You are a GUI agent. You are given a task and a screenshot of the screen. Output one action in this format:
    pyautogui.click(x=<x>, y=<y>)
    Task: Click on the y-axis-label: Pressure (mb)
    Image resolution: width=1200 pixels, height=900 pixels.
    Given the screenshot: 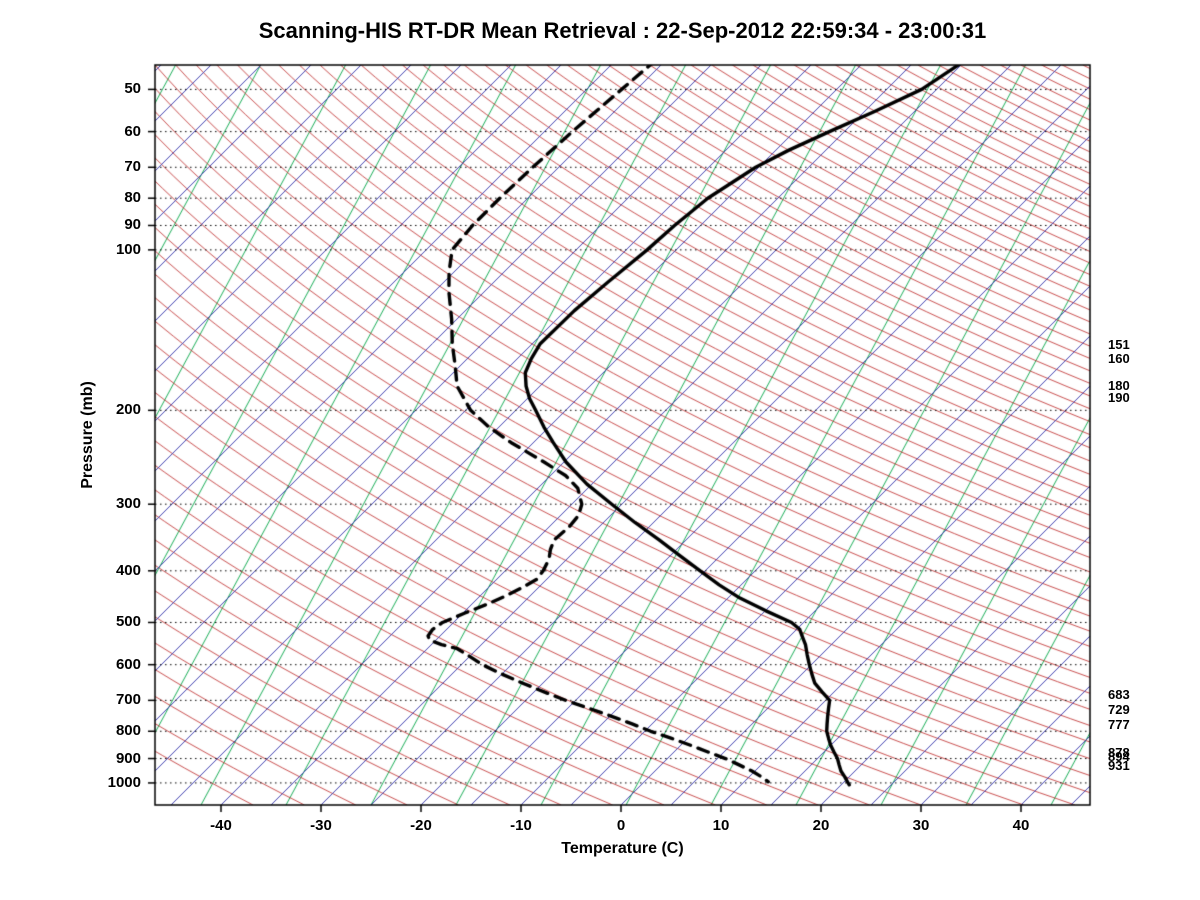 What is the action you would take?
    pyautogui.click(x=87, y=435)
    